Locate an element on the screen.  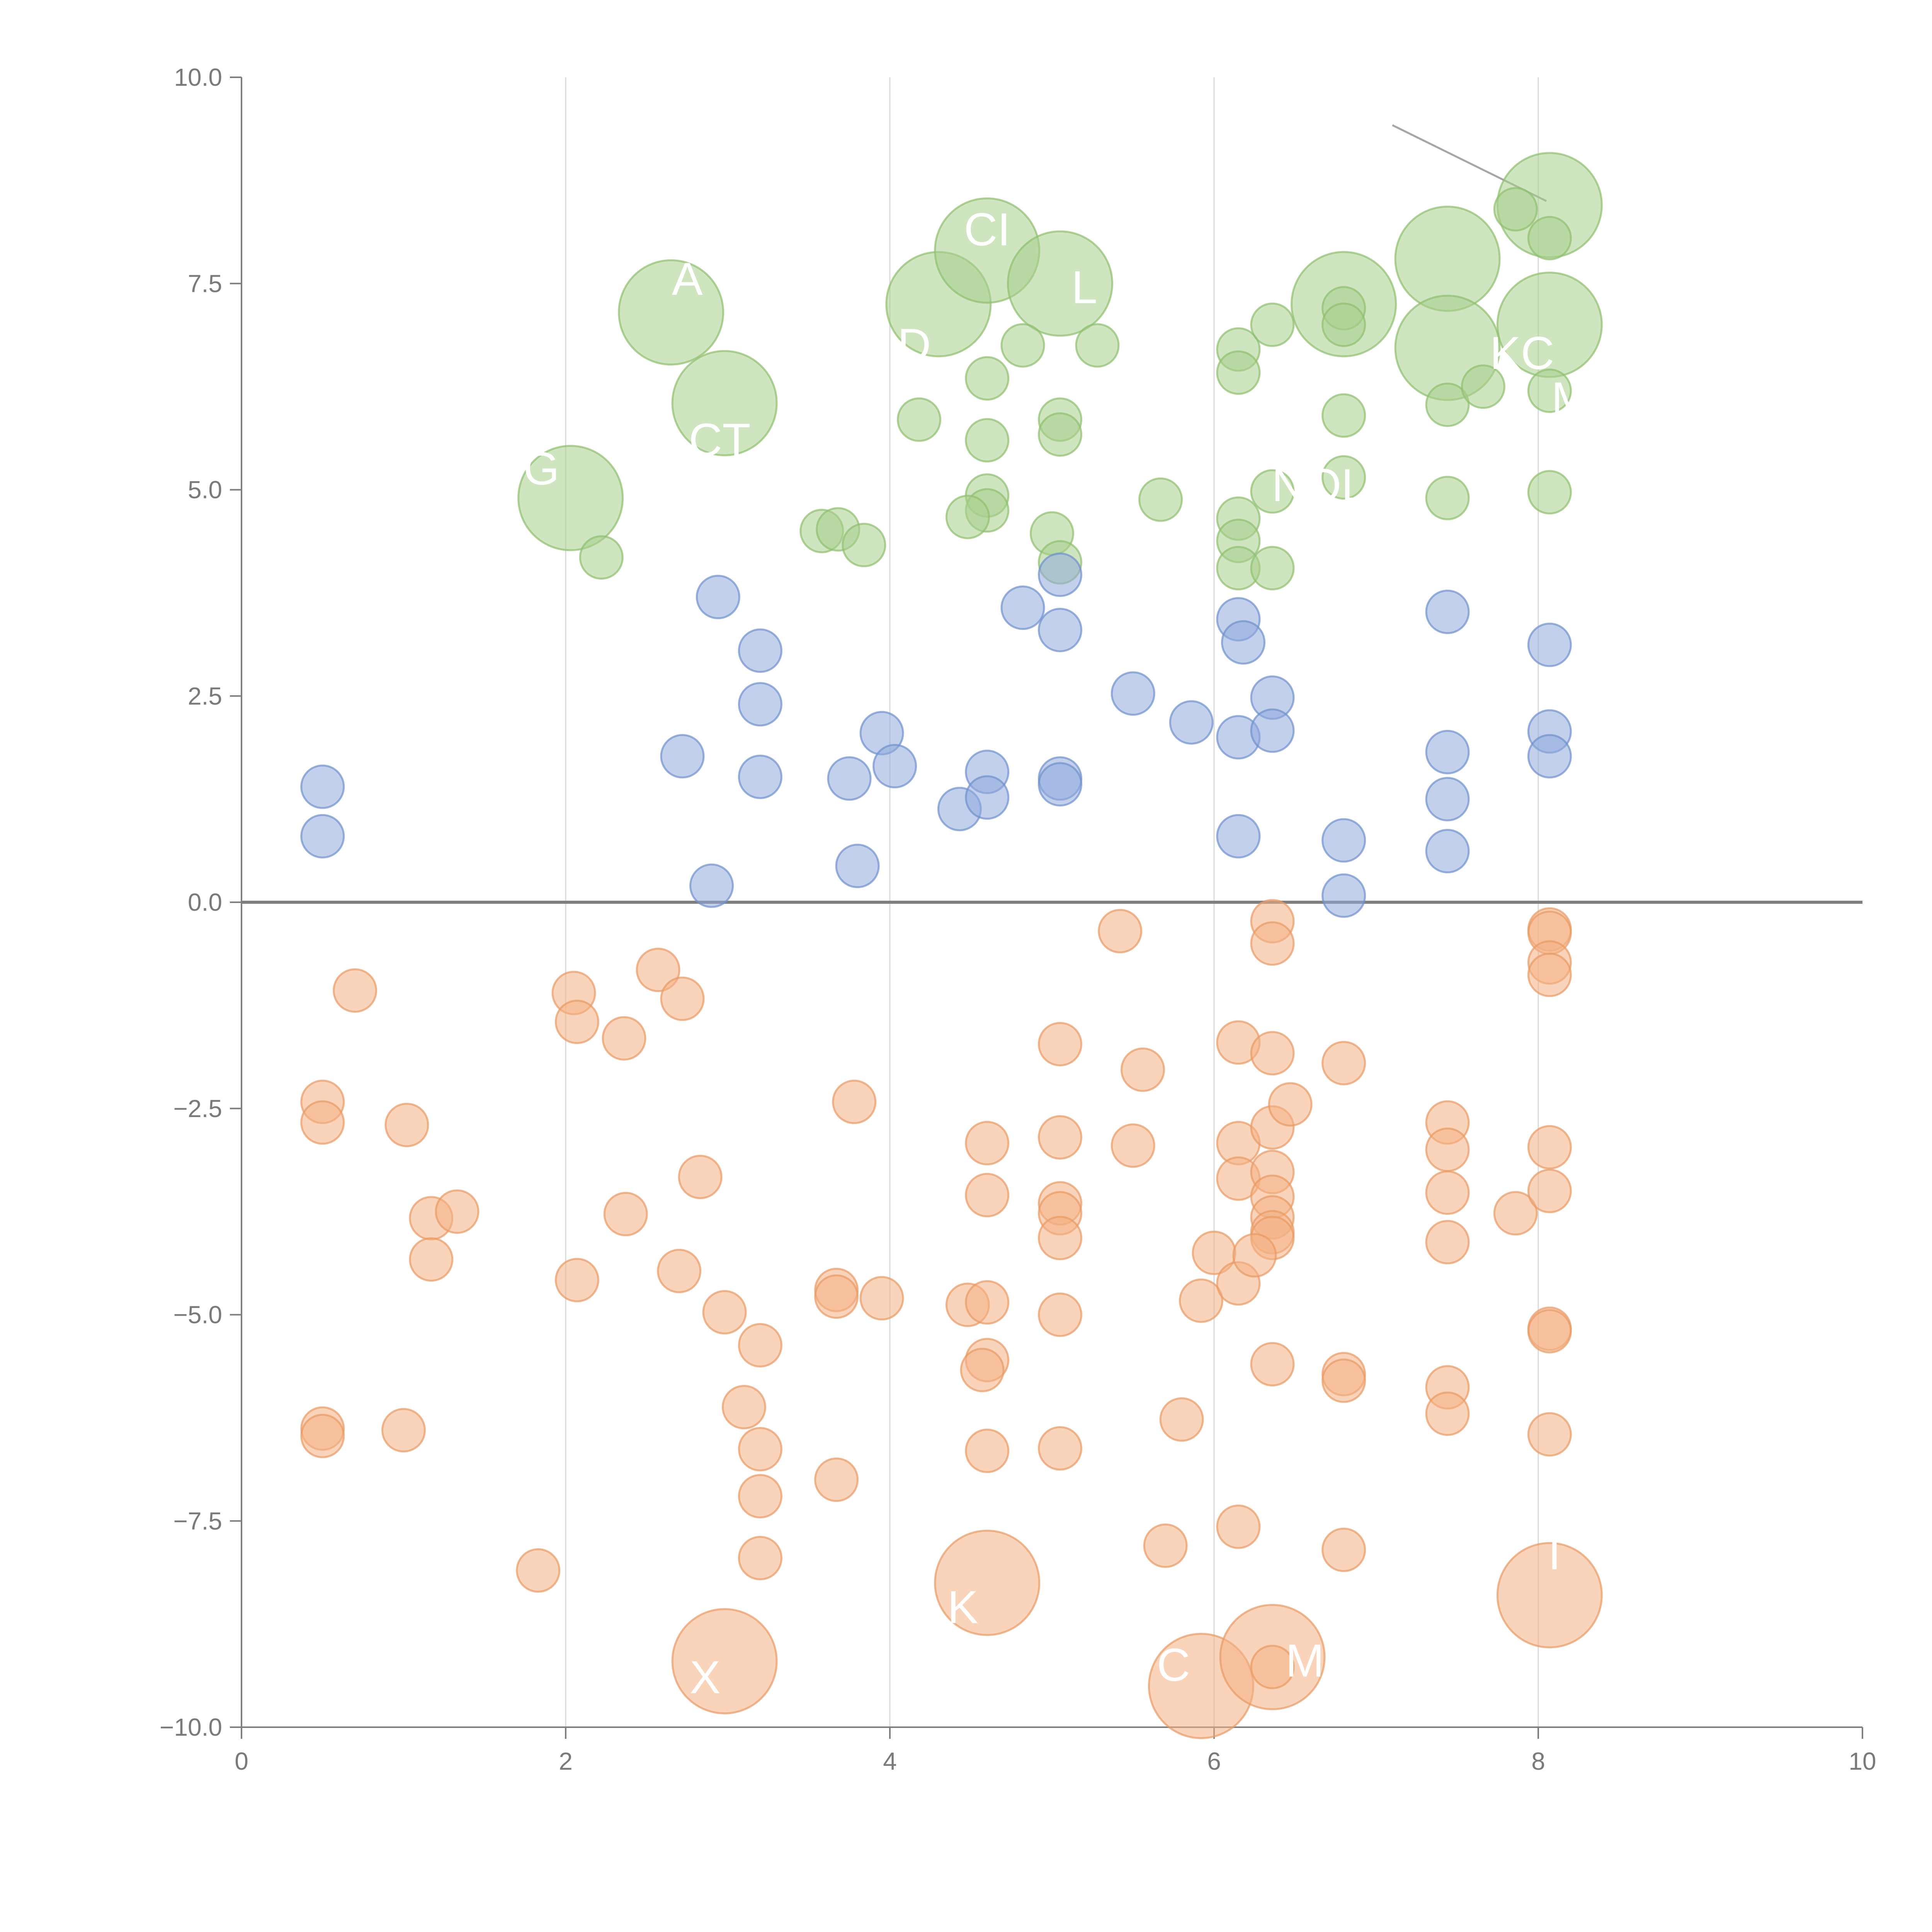
annotation-label-8: M is located at coordinates (1570, 399).